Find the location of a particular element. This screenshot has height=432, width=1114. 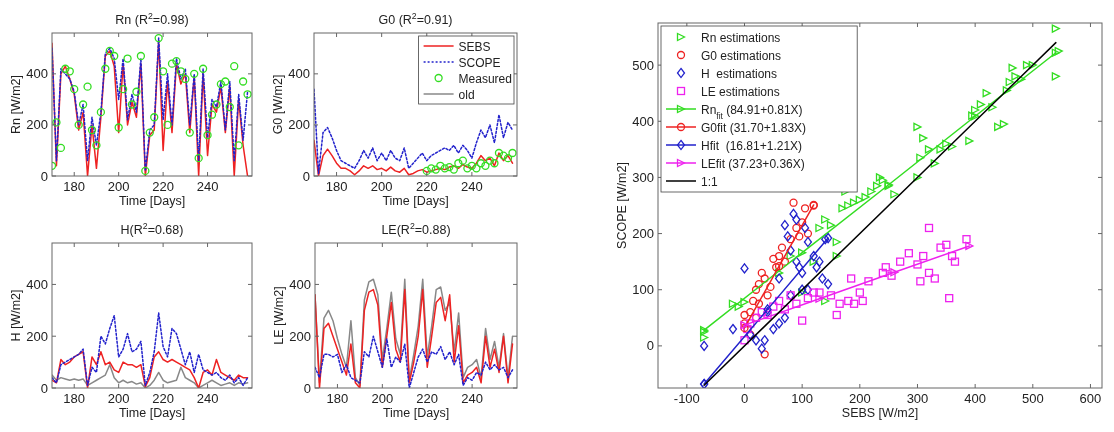

y-axis-title: SCOPE [W/m2] is located at coordinates (622, 205).